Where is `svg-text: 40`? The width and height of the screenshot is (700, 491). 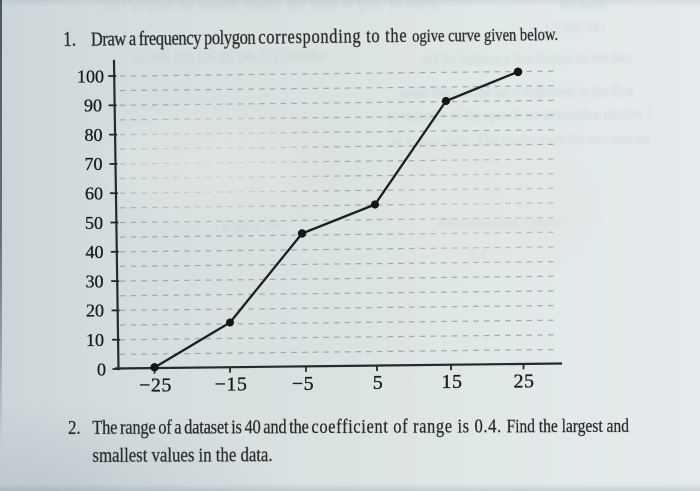 svg-text: 40 is located at coordinates (95, 252).